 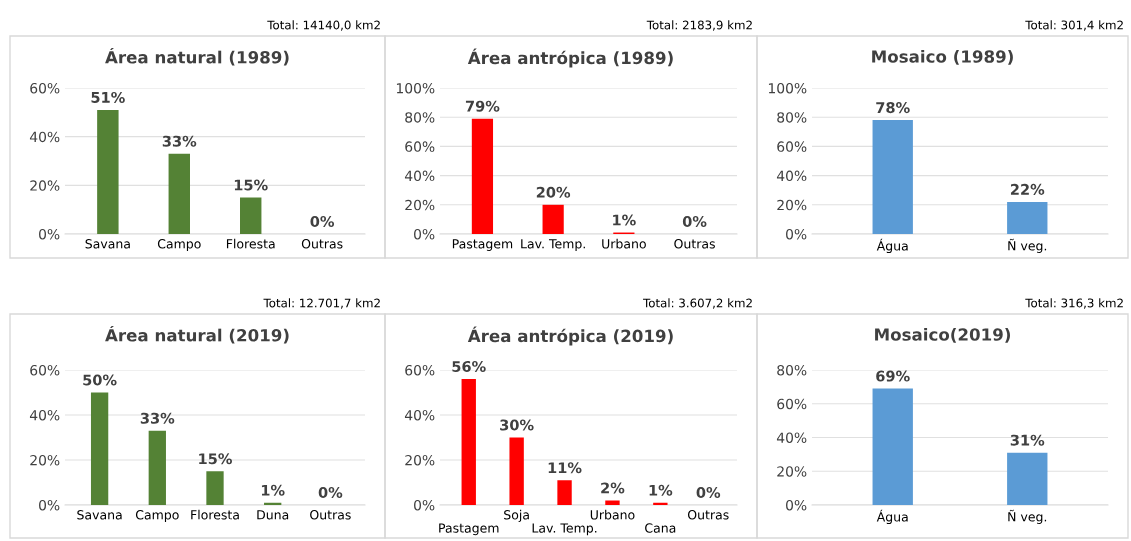 What do you see at coordinates (197, 56) in the screenshot?
I see `chart-title: Área natural (1989)` at bounding box center [197, 56].